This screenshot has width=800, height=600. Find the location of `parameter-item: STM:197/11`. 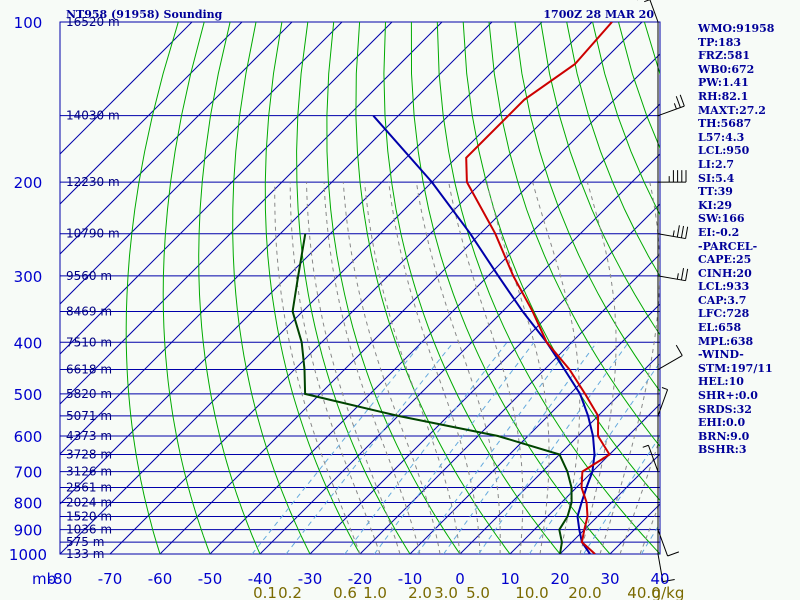

parameter-item: STM:197/11 is located at coordinates (735, 368).